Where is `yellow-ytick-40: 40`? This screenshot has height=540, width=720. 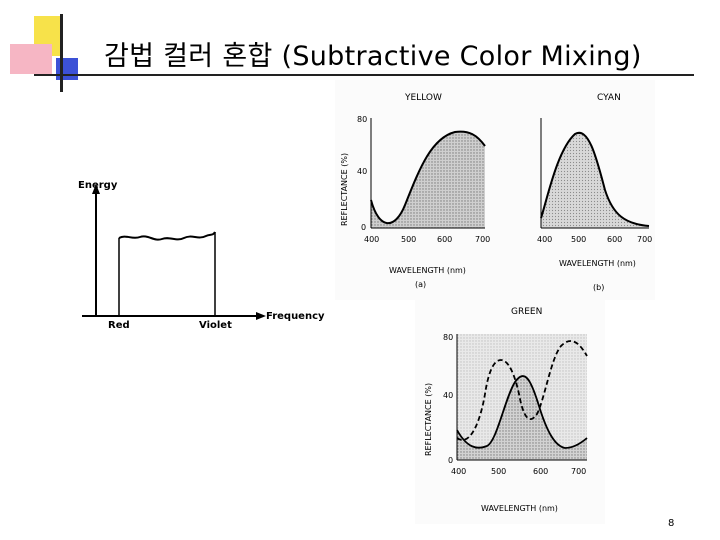
yellow-ytick-40: 40 is located at coordinates (362, 171).